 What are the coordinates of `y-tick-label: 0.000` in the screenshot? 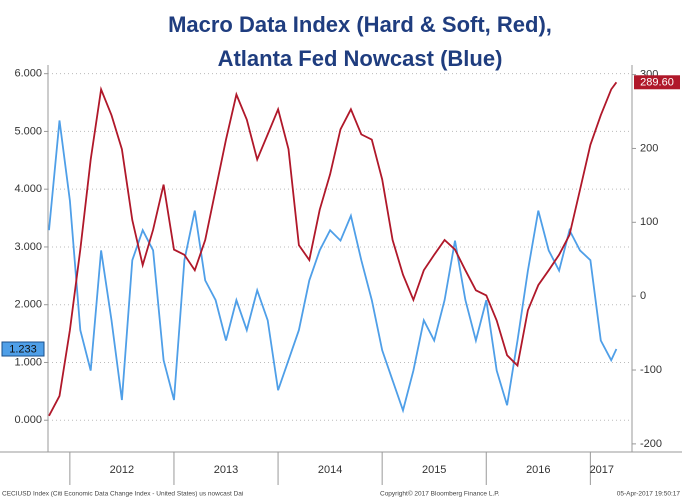 It's located at (28, 420).